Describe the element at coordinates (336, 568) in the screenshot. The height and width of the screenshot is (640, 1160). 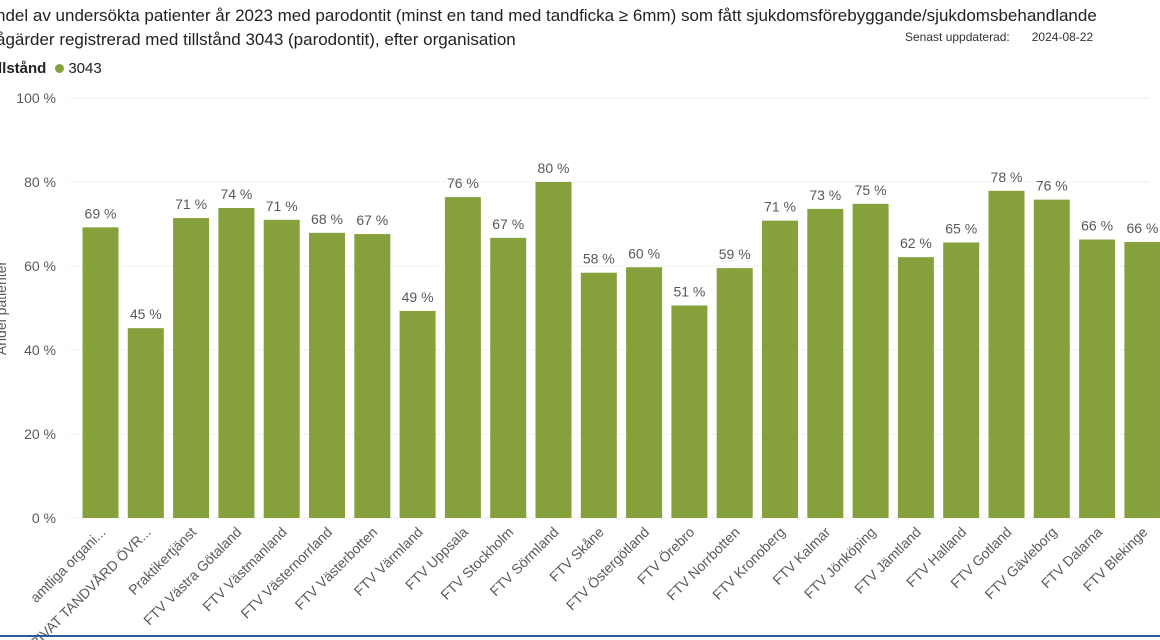
I see `x-tick-label: FTV Västerbotten` at that location.